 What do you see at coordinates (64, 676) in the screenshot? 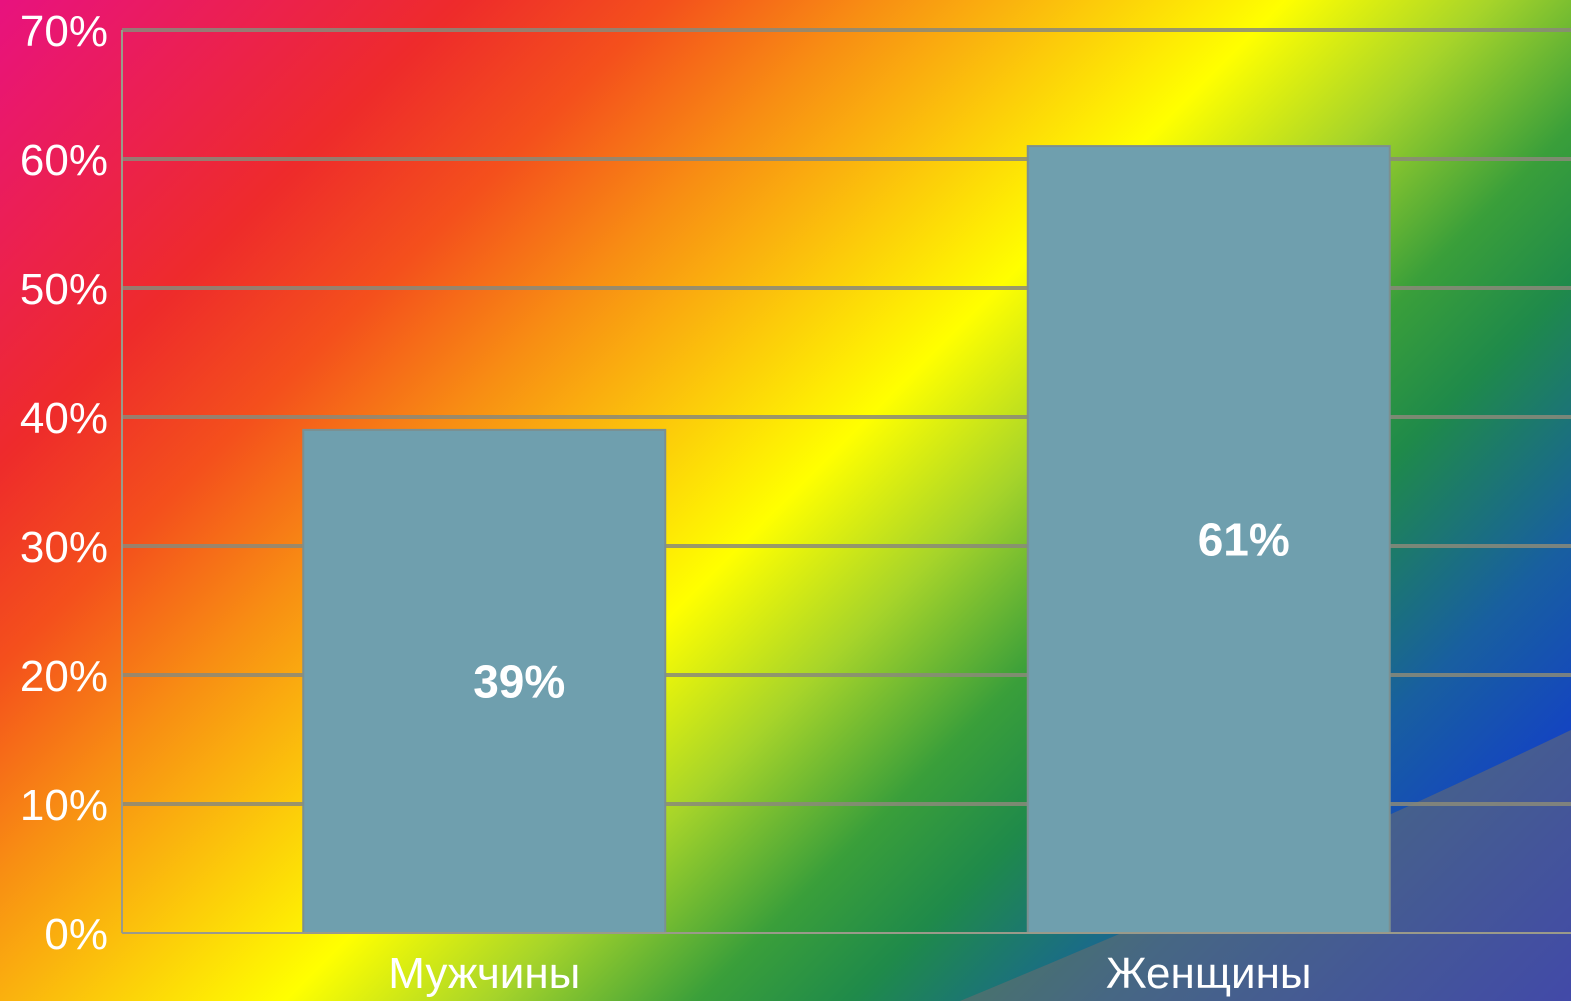
I see `y-tick-label: 20%` at bounding box center [64, 676].